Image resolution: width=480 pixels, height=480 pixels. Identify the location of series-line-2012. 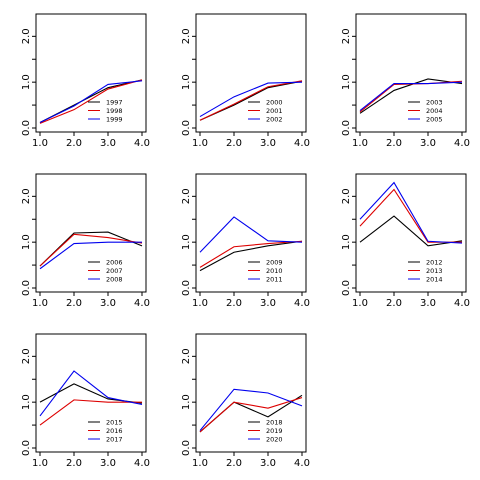
(411, 231).